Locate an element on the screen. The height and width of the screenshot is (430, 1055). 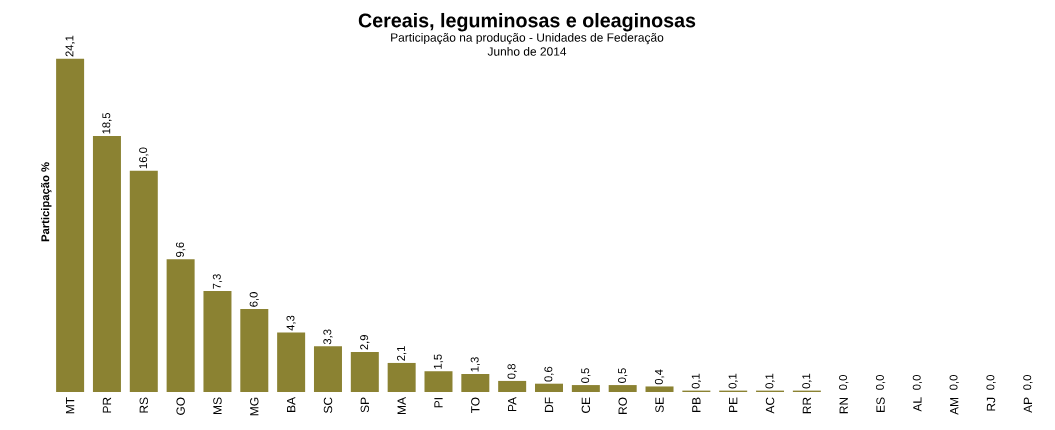
x-tick-label: TO is located at coordinates (475, 405).